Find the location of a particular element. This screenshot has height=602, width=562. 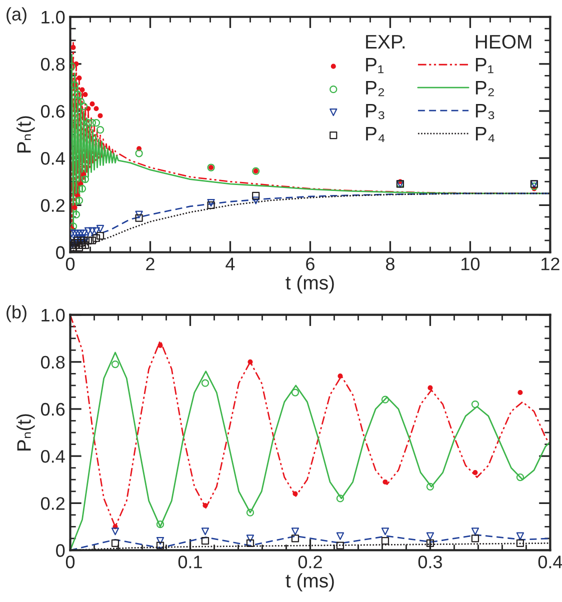

x-tick-label: 6 is located at coordinates (310, 264).